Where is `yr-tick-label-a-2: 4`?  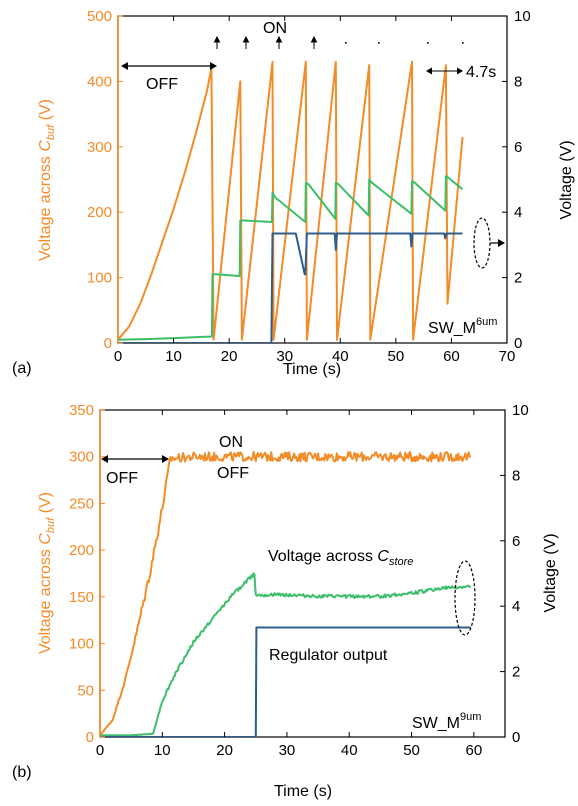 yr-tick-label-a-2: 4 is located at coordinates (518, 212).